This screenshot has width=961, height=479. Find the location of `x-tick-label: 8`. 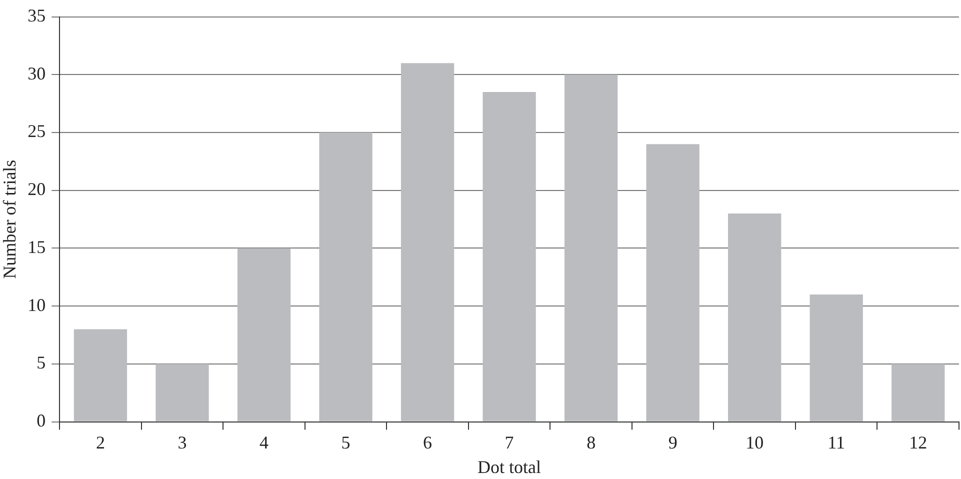

x-tick-label: 8 is located at coordinates (591, 442).